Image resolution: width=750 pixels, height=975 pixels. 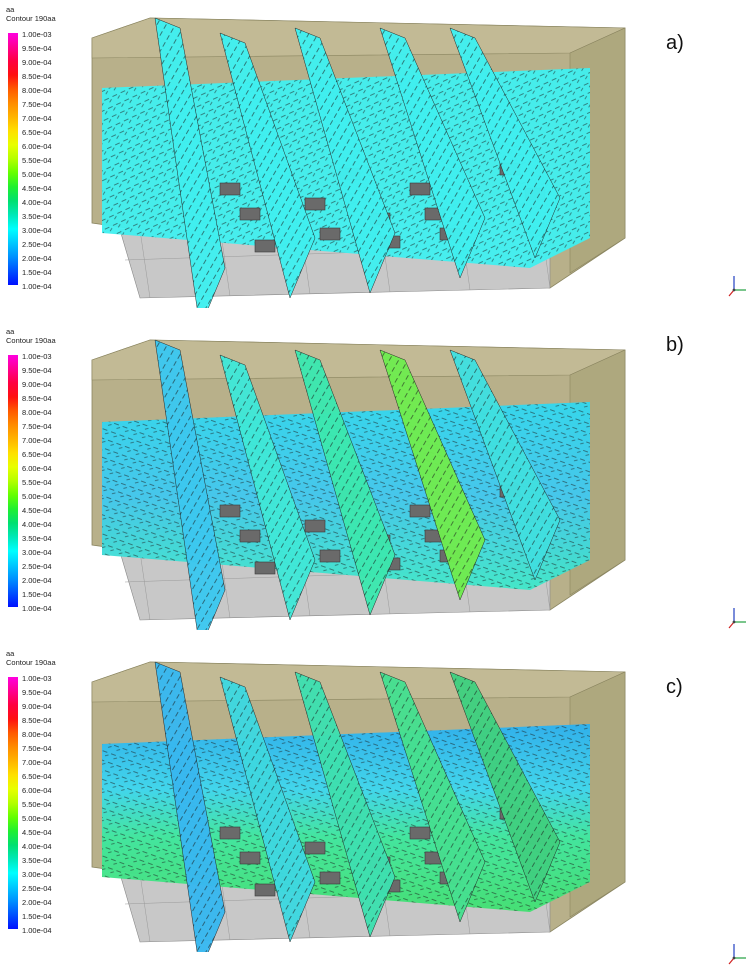 What do you see at coordinates (37, 482) in the screenshot?
I see `colorbar-tick-label: 5.50e-04` at bounding box center [37, 482].